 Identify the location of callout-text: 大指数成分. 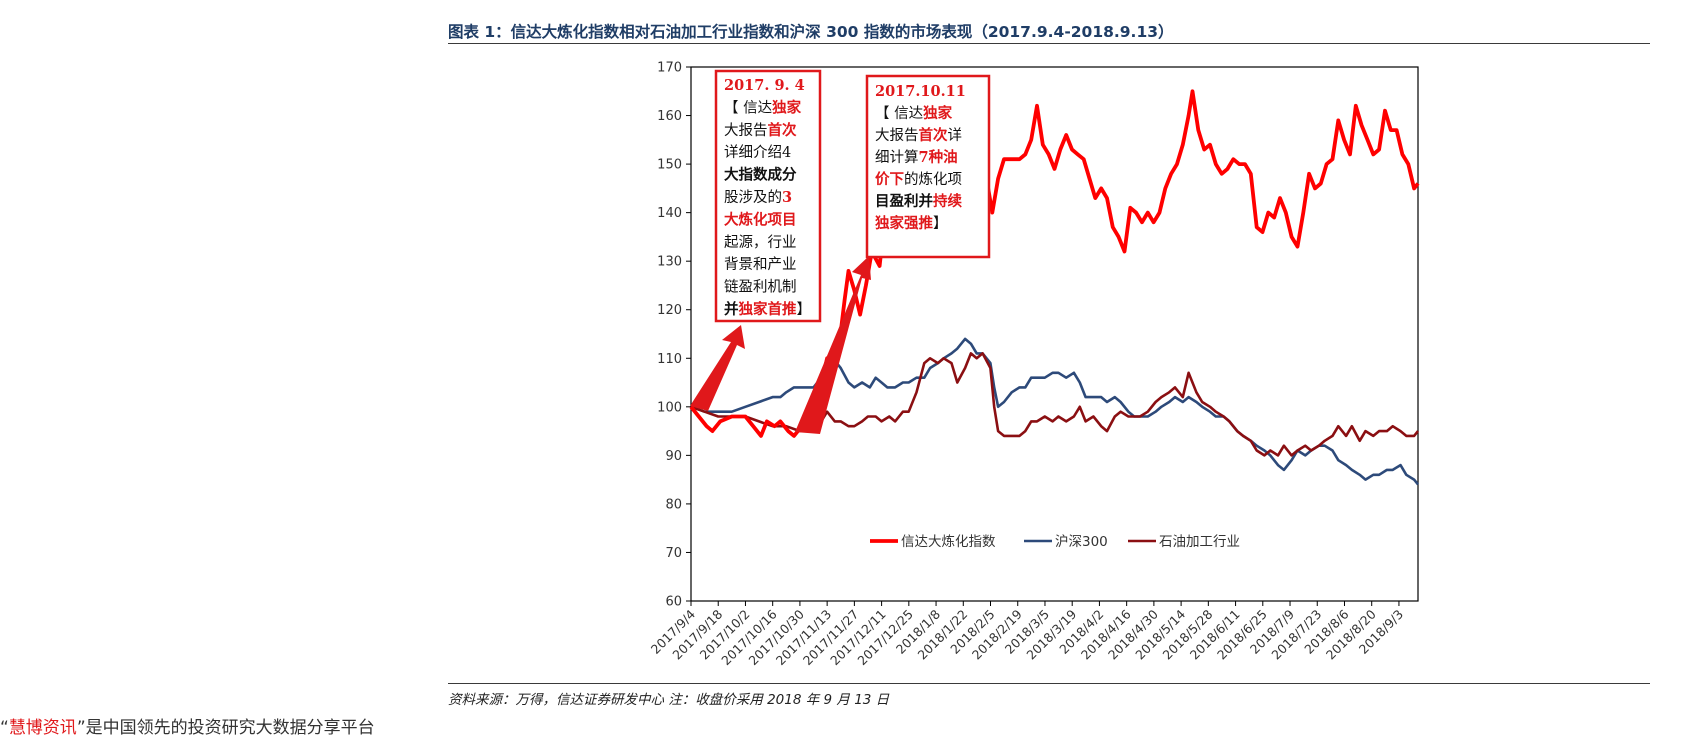
(760, 175).